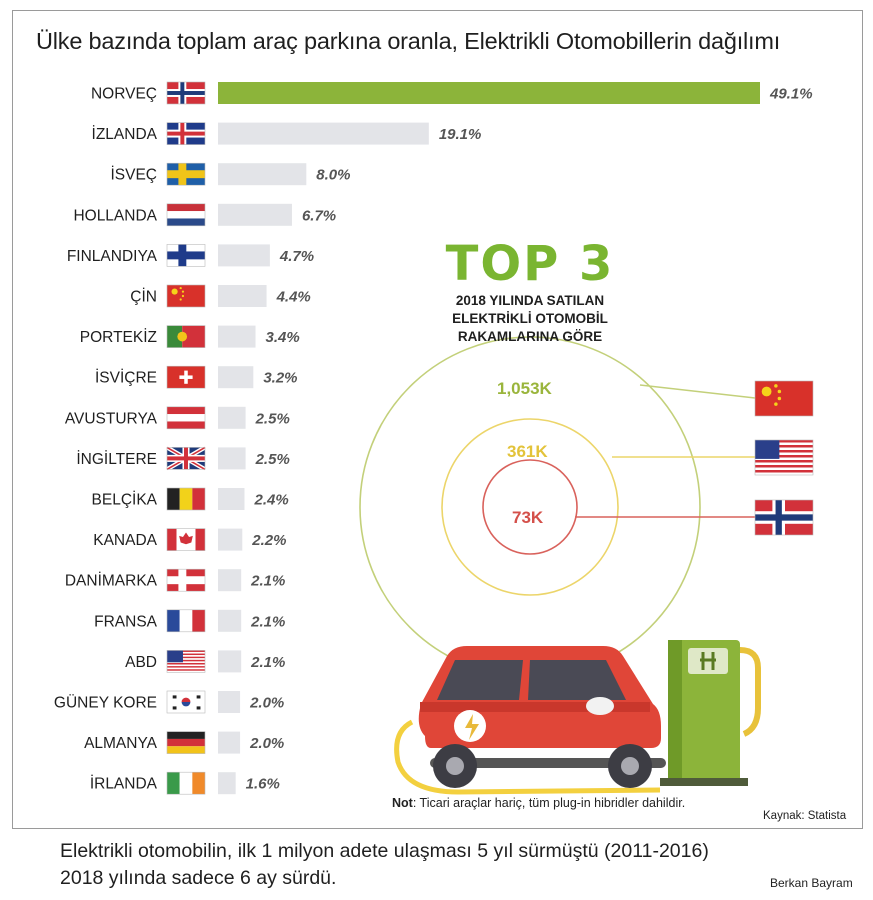 This screenshot has height=900, width=873. I want to click on country-label: FRANSA, so click(126, 621).